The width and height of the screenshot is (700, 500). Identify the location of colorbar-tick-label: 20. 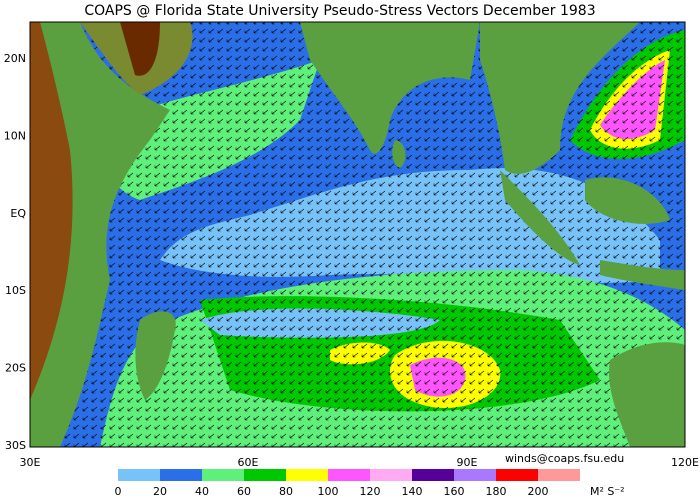
(160, 491).